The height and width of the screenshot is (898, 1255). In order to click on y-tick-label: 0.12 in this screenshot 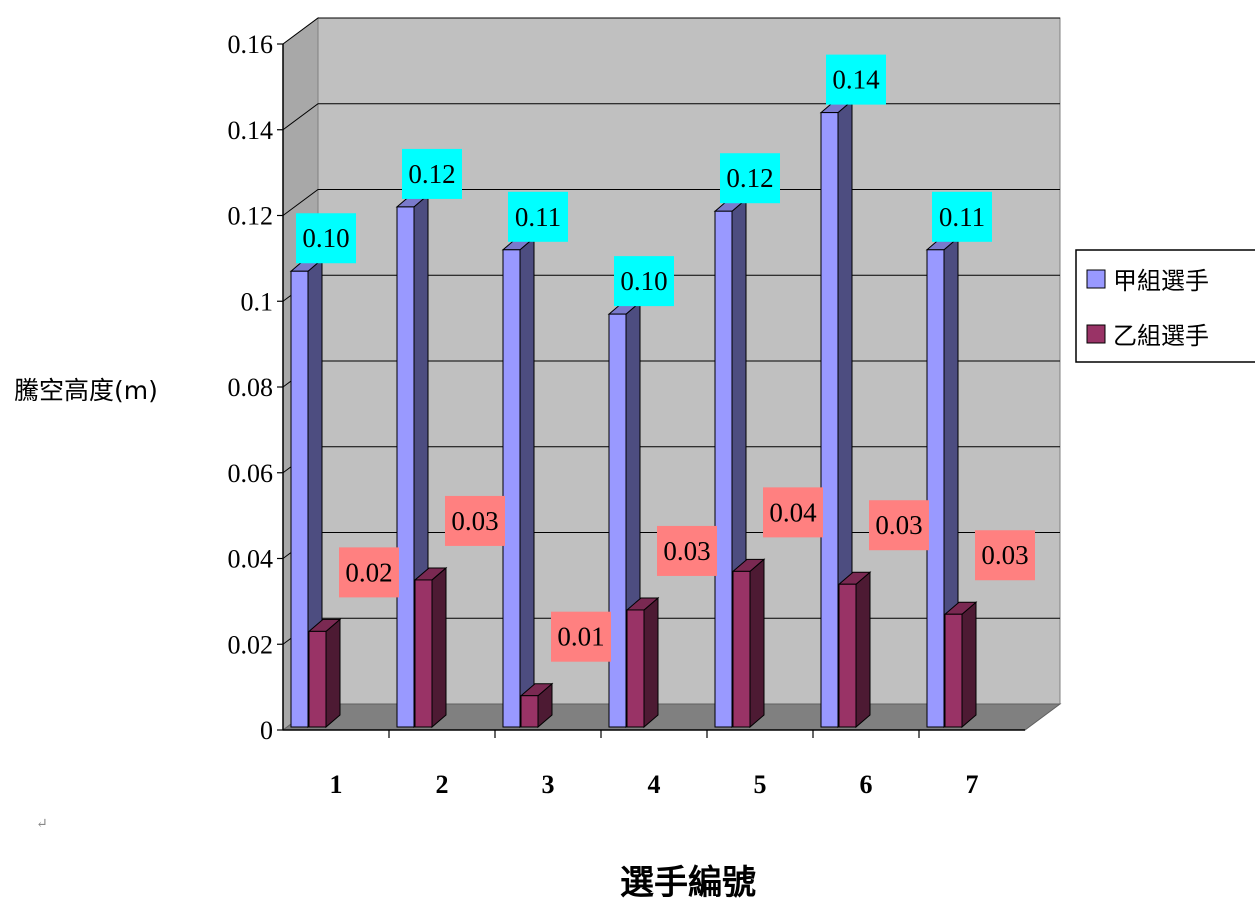, I will do `click(251, 216)`.